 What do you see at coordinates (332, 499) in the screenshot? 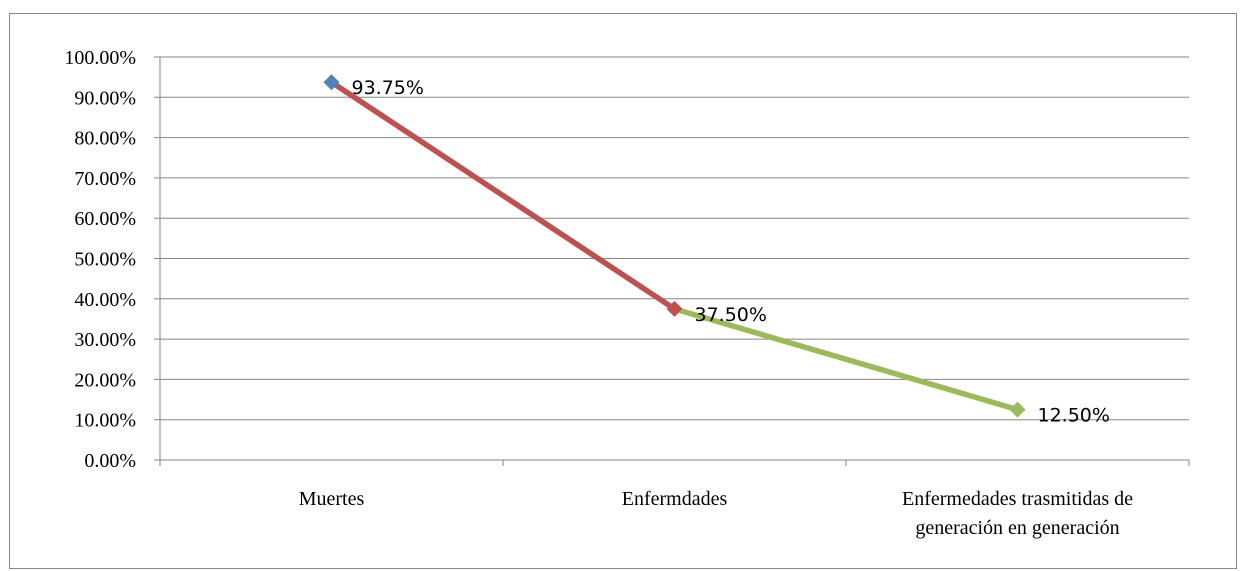
I see `x-category-label: Muertes` at bounding box center [332, 499].